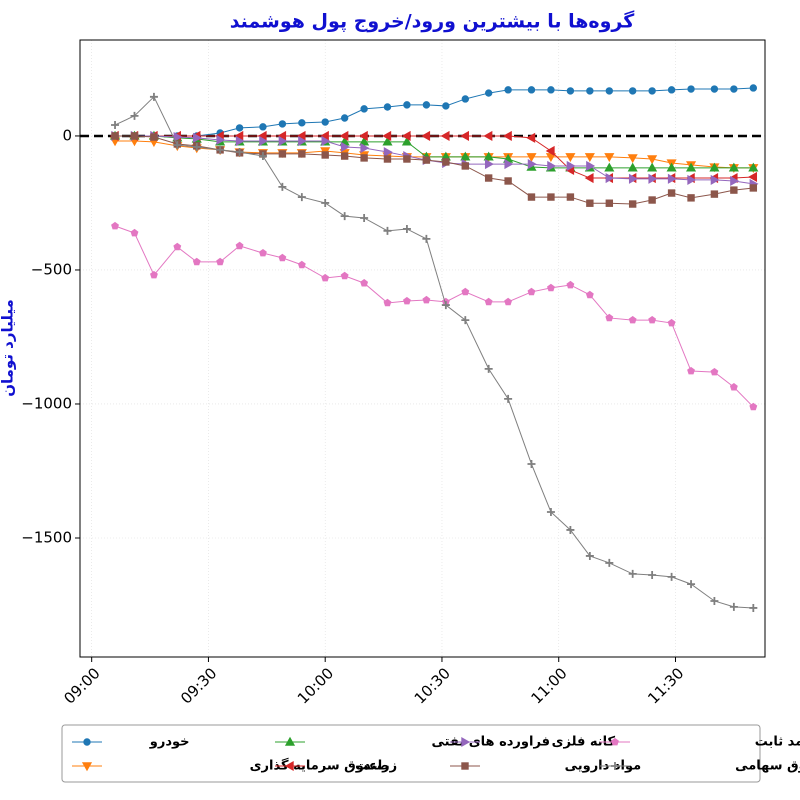  What do you see at coordinates (67, 135) in the screenshot?
I see `y-tick-label: 0` at bounding box center [67, 135].